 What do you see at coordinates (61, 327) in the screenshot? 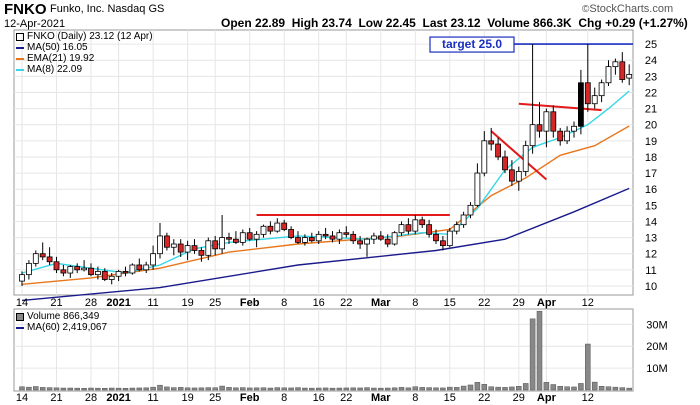
I see `legend-ma60: MA(60) 2,419,067` at bounding box center [61, 327].